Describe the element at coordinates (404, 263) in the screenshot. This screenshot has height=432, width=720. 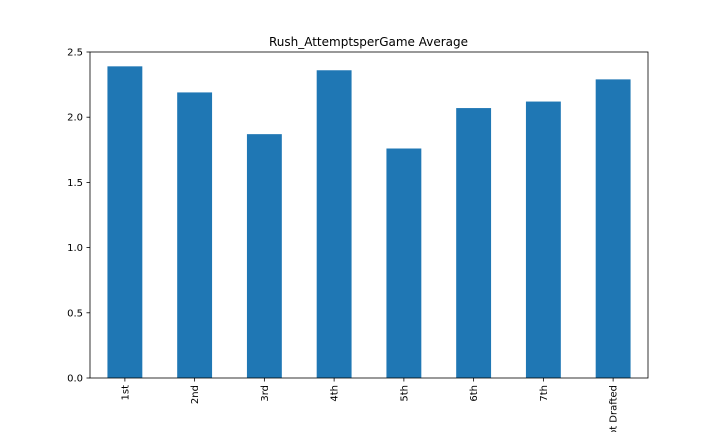
I see `bar-5th` at that location.